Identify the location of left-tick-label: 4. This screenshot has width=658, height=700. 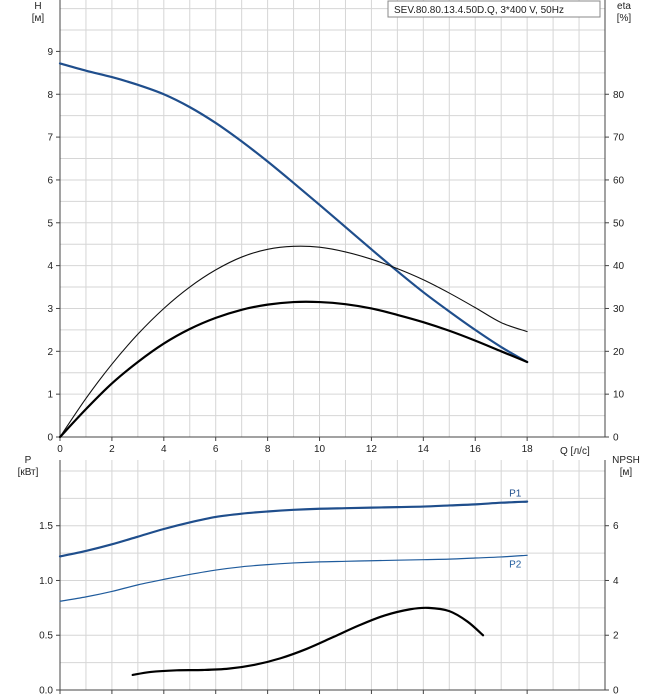
(50, 266).